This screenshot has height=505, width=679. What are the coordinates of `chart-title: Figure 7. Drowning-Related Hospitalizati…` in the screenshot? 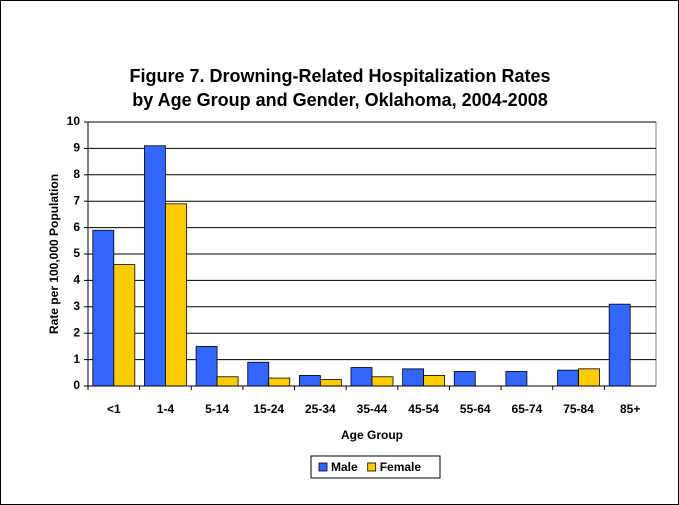 It's located at (339, 76).